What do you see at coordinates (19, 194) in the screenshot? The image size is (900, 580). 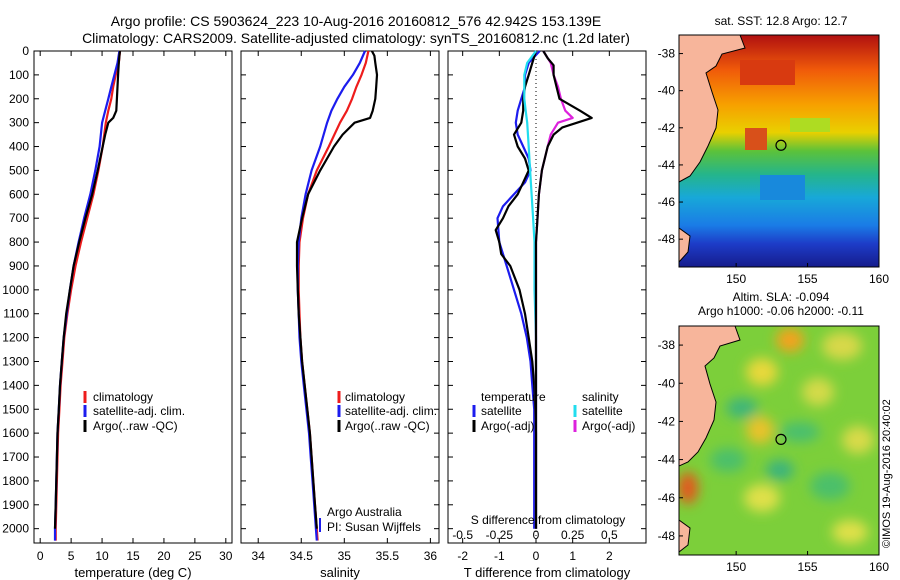 I see `y-tick-label: 600` at bounding box center [19, 194].